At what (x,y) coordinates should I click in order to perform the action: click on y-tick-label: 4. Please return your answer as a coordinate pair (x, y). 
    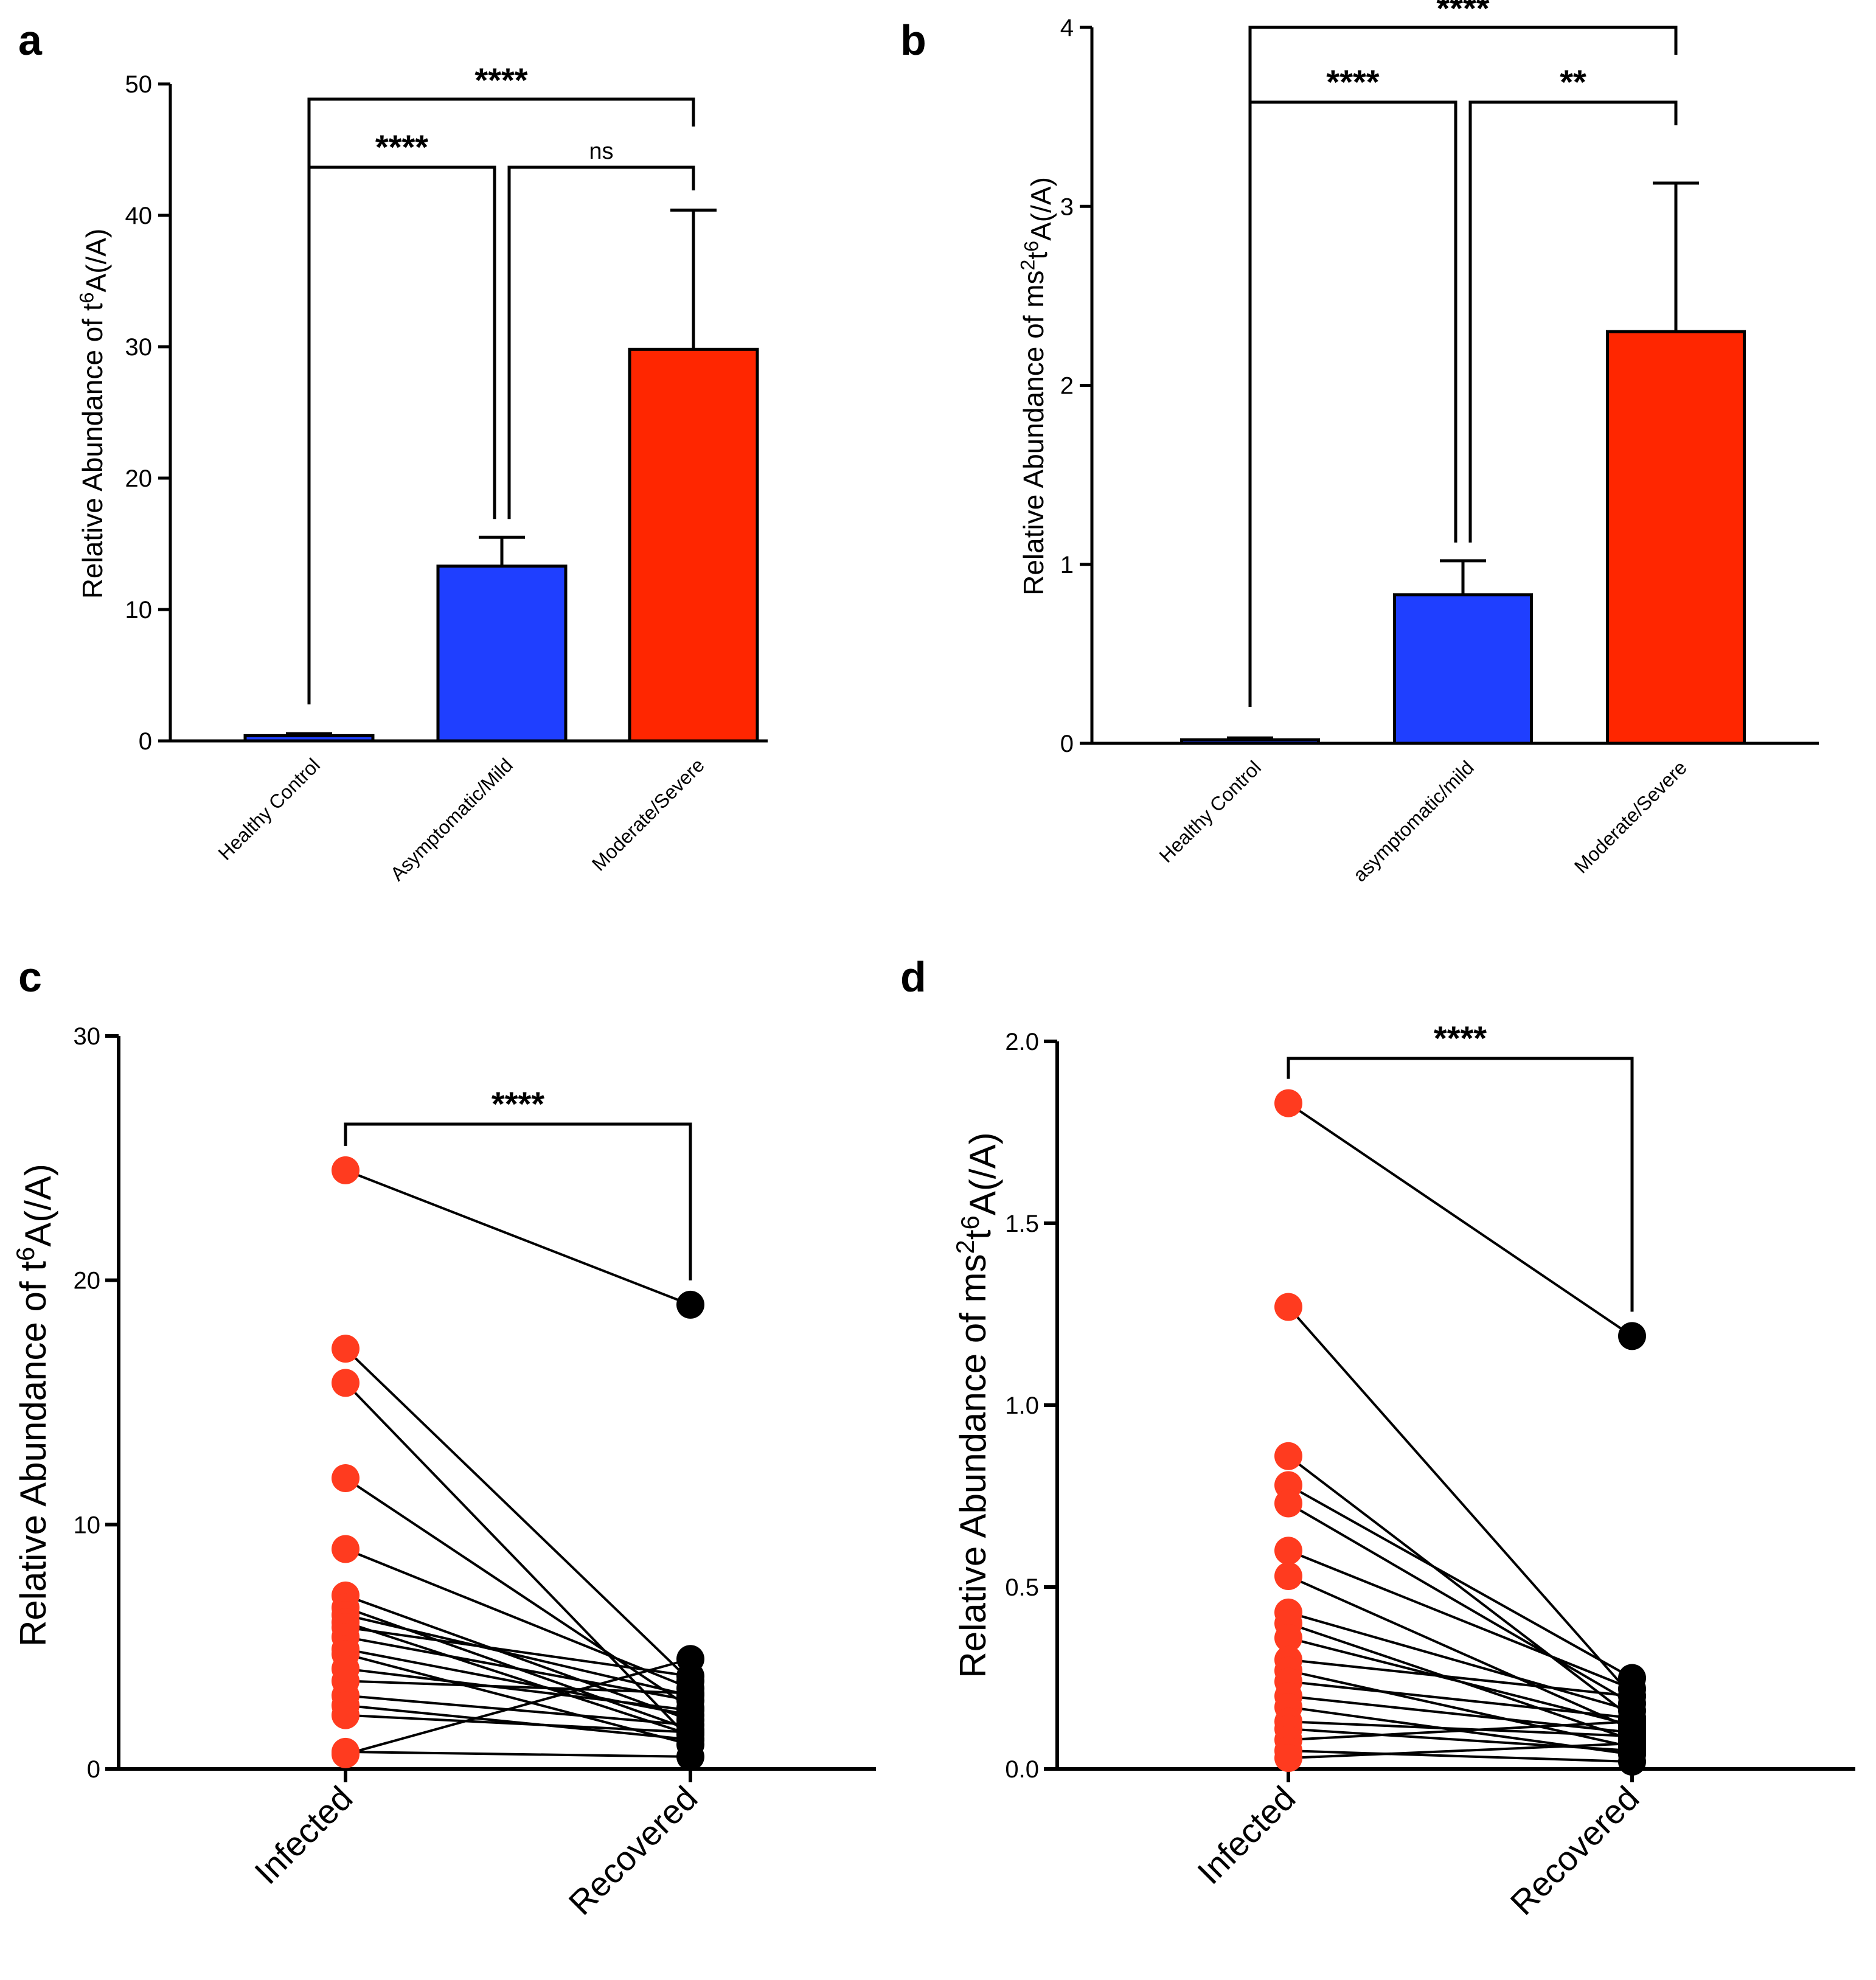
    Looking at the image, I should click on (1067, 28).